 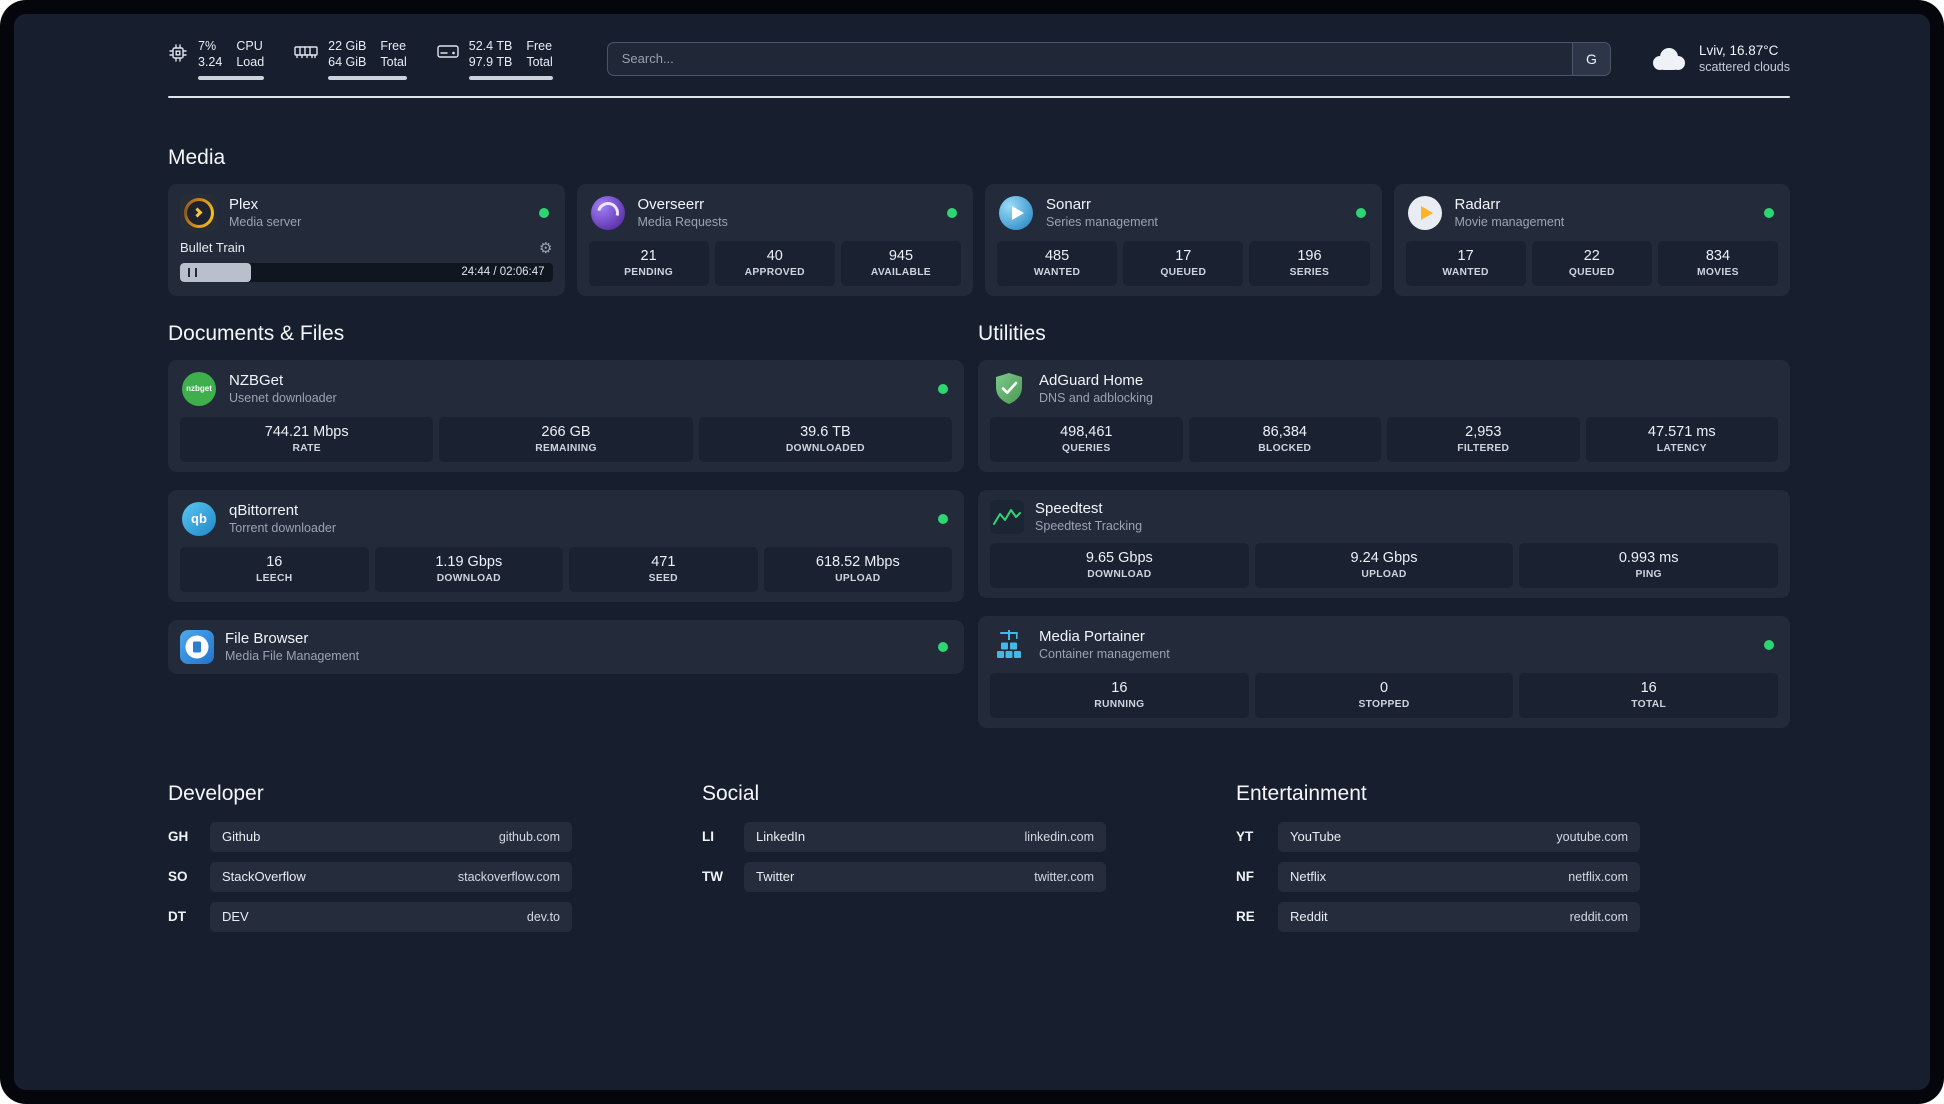 I want to click on stat-label: RATE, so click(x=306, y=448).